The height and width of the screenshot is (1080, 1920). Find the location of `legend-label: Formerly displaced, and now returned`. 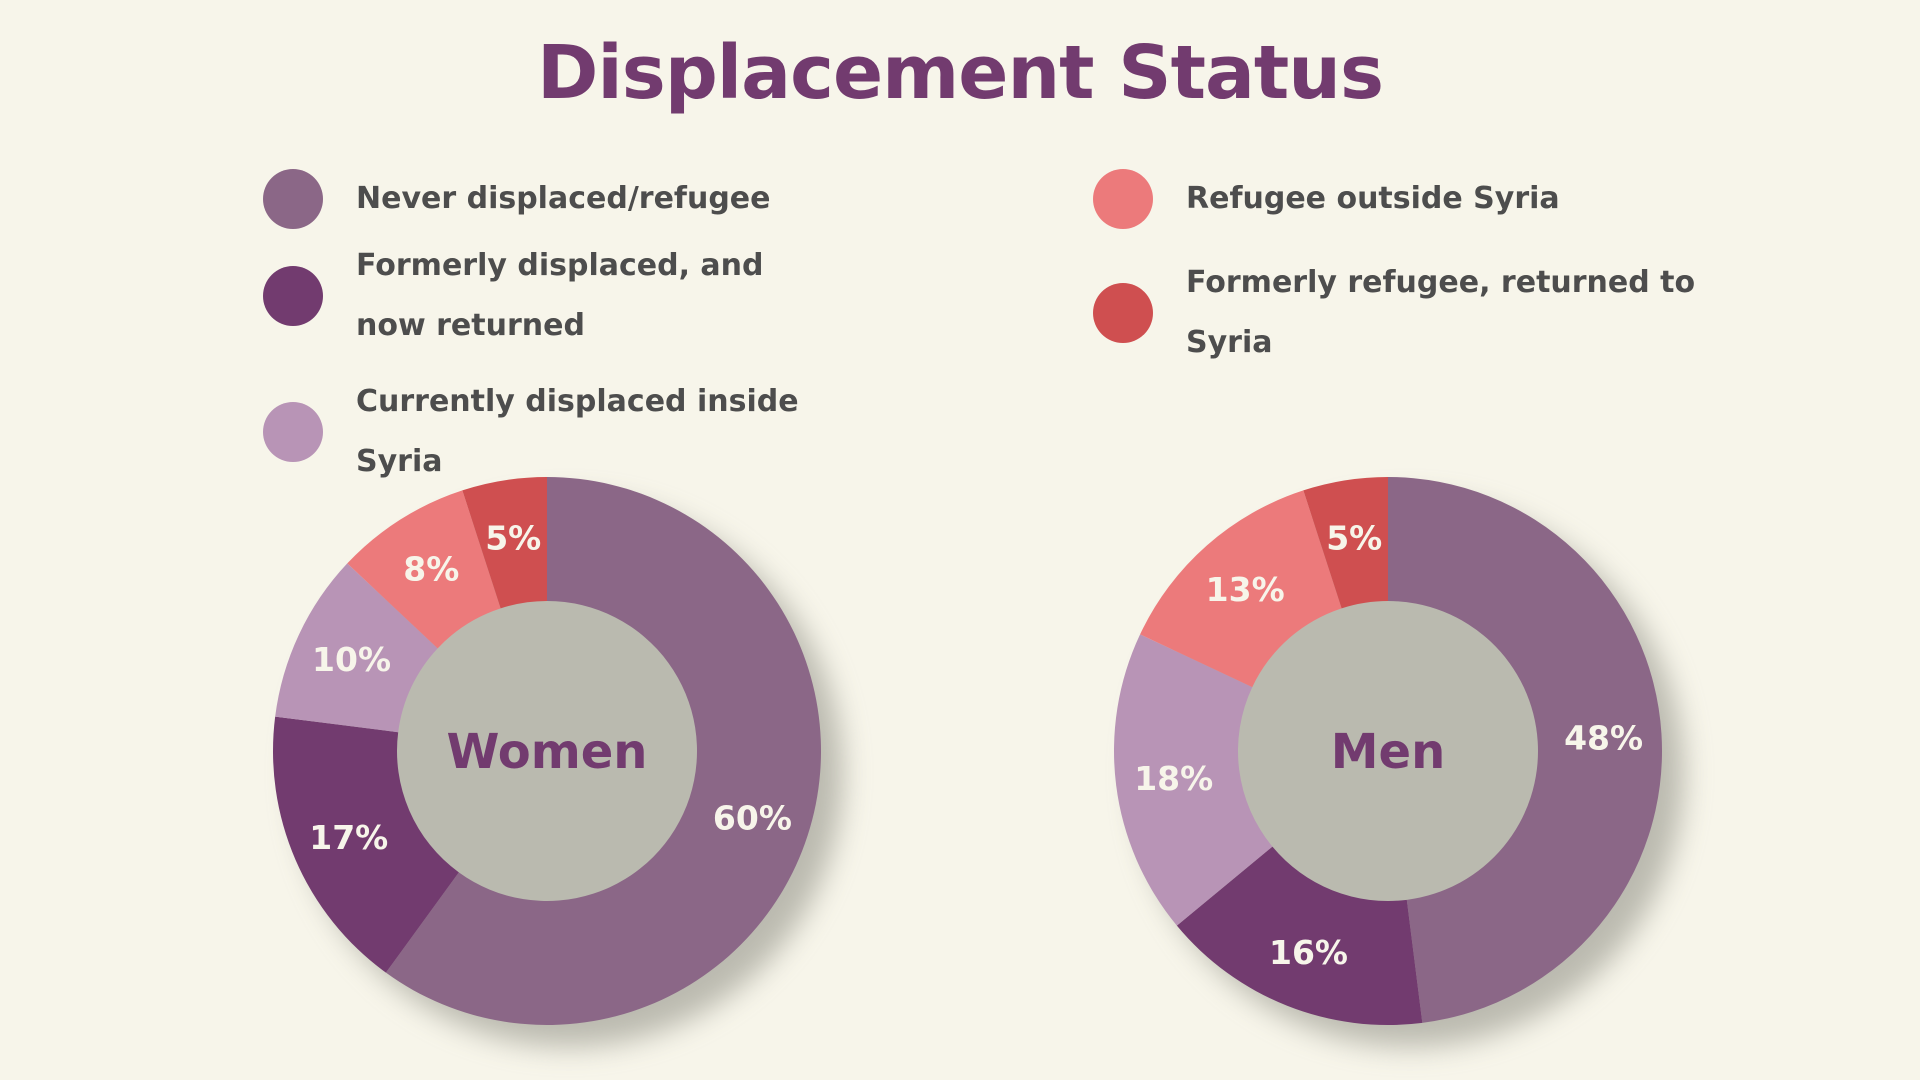

legend-label: Formerly displaced, and now returned is located at coordinates (560, 295).